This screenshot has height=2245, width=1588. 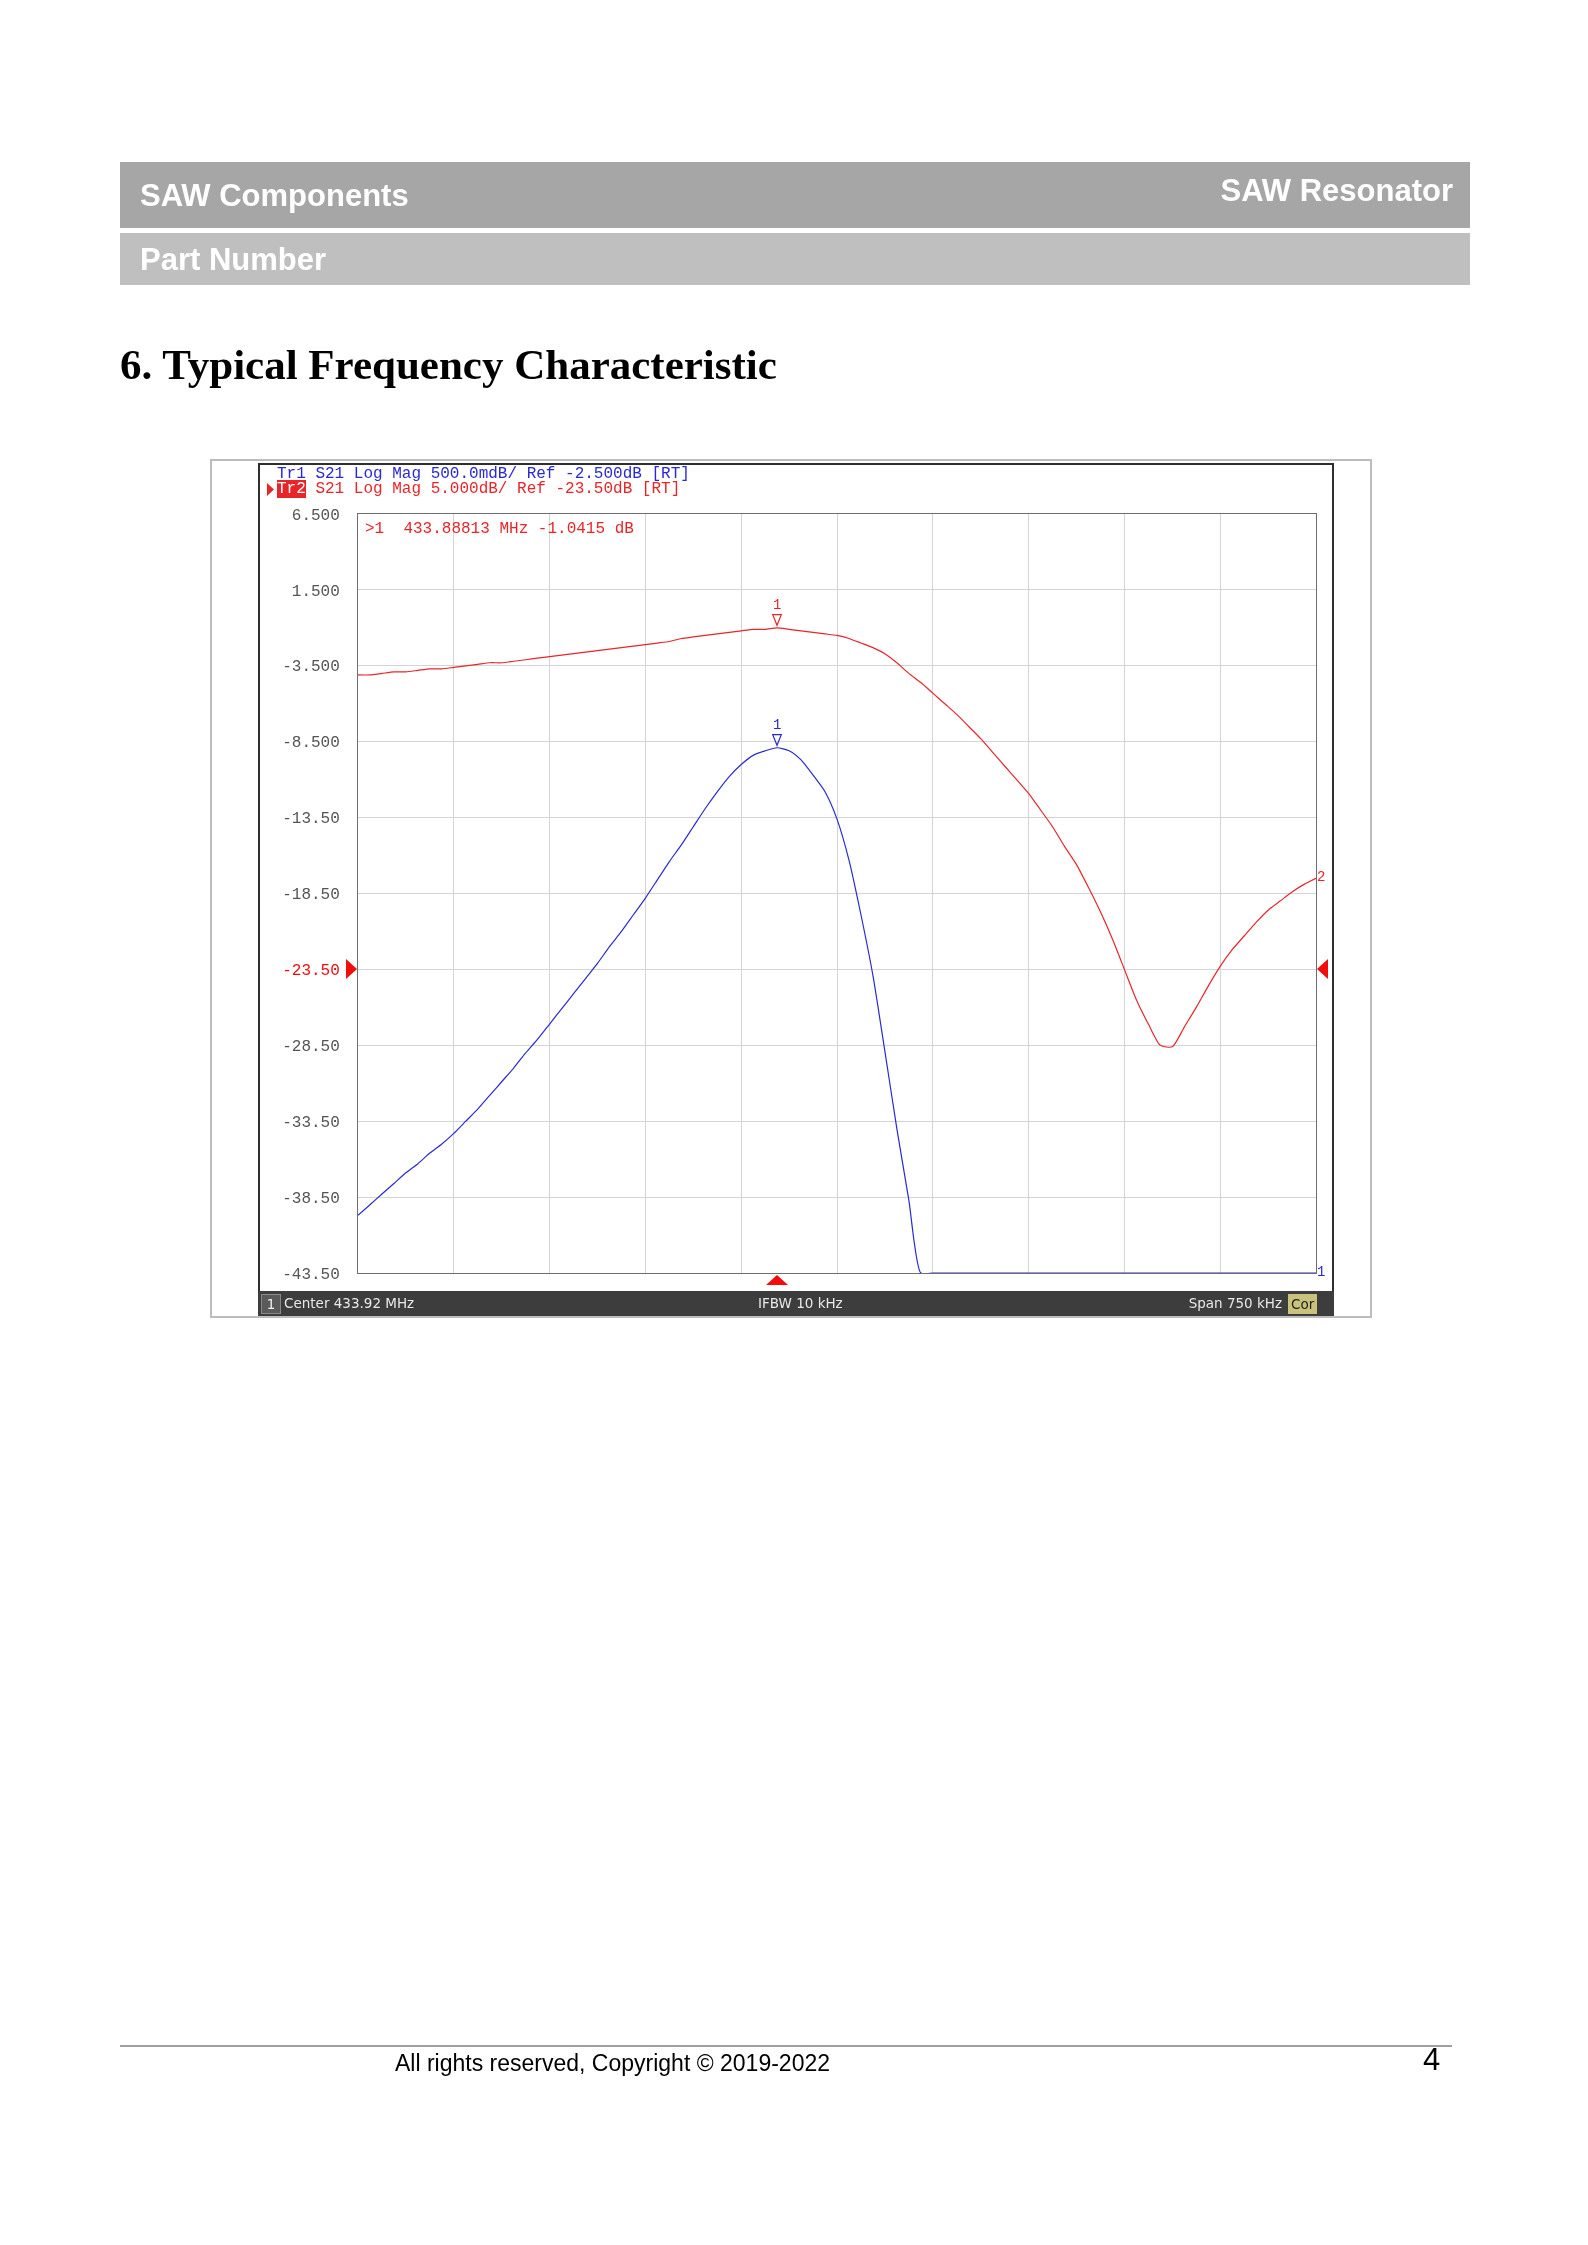 I want to click on text: All rights reserved, Copyright © 2019-2022, so click(x=613, y=2063).